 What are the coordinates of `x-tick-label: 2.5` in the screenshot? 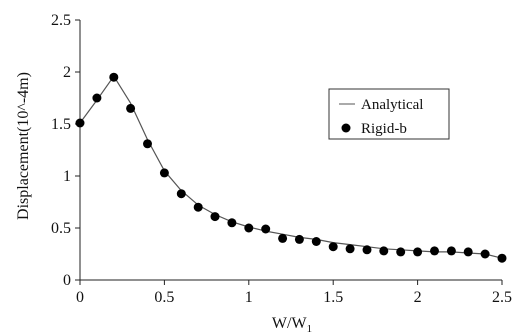 It's located at (502, 297).